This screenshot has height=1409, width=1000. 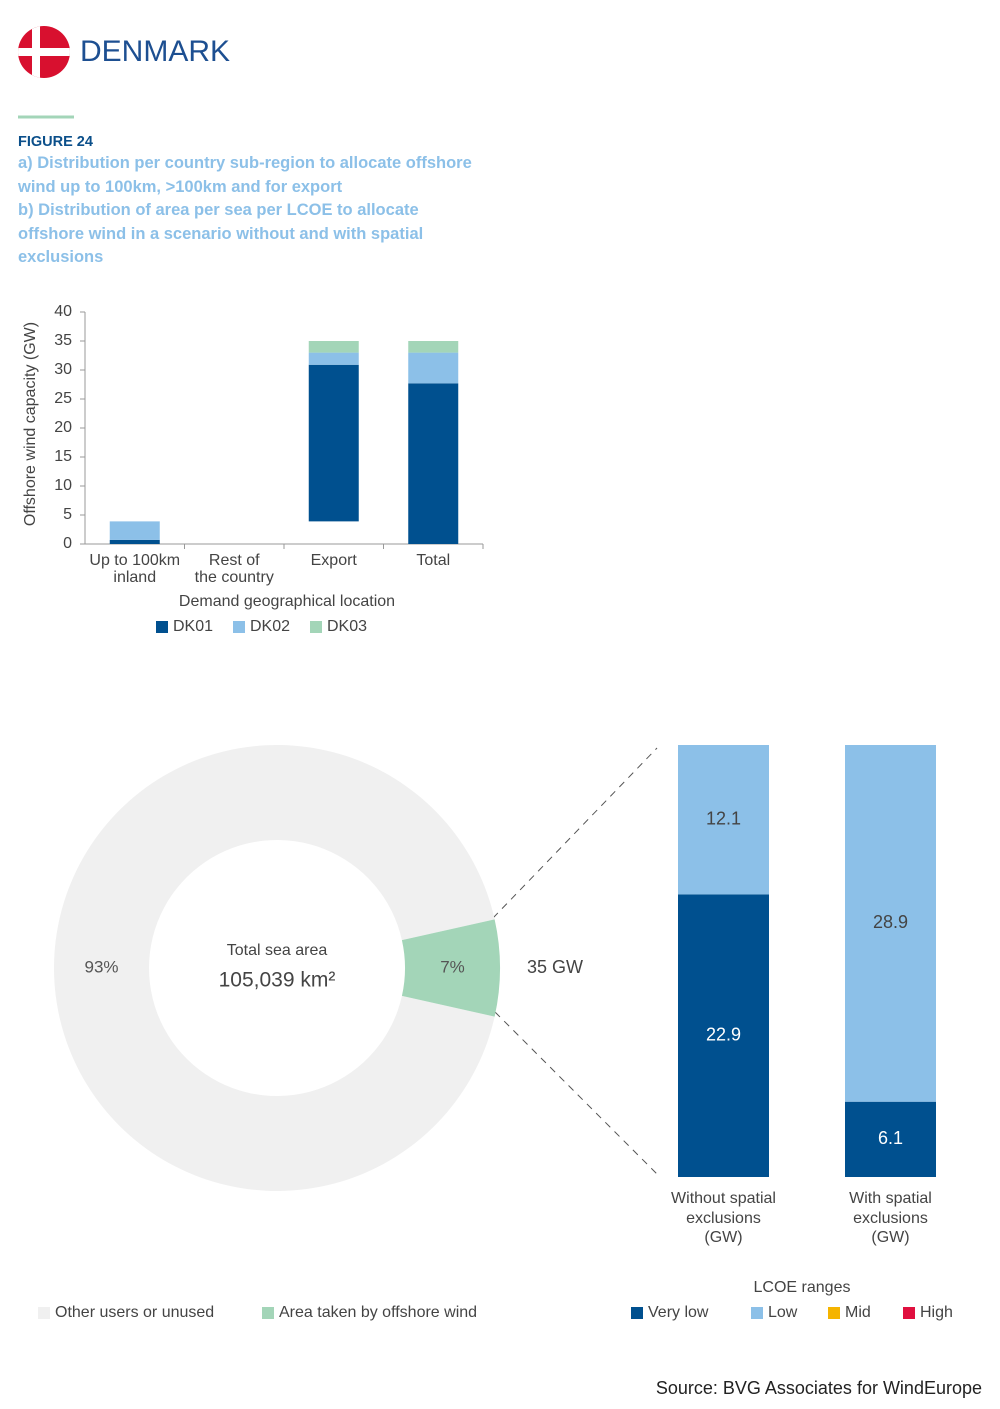 I want to click on y-tick-label: 10, so click(x=63, y=485).